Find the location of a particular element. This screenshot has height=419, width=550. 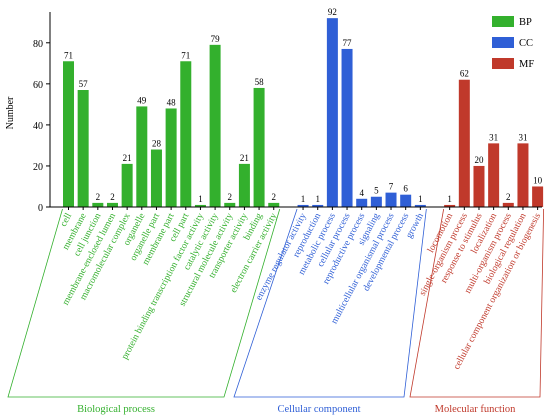

bar-value-label: 6 is located at coordinates (405, 189).